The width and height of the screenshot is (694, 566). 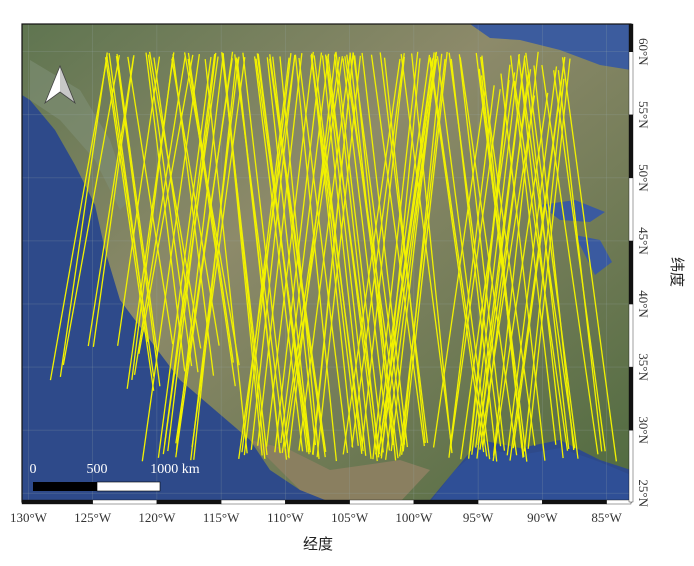 I want to click on latitude-ticks: 25°N 30°N 35°N 40°N 45°N 50°N 55°N 60°N, so click(x=643, y=273).